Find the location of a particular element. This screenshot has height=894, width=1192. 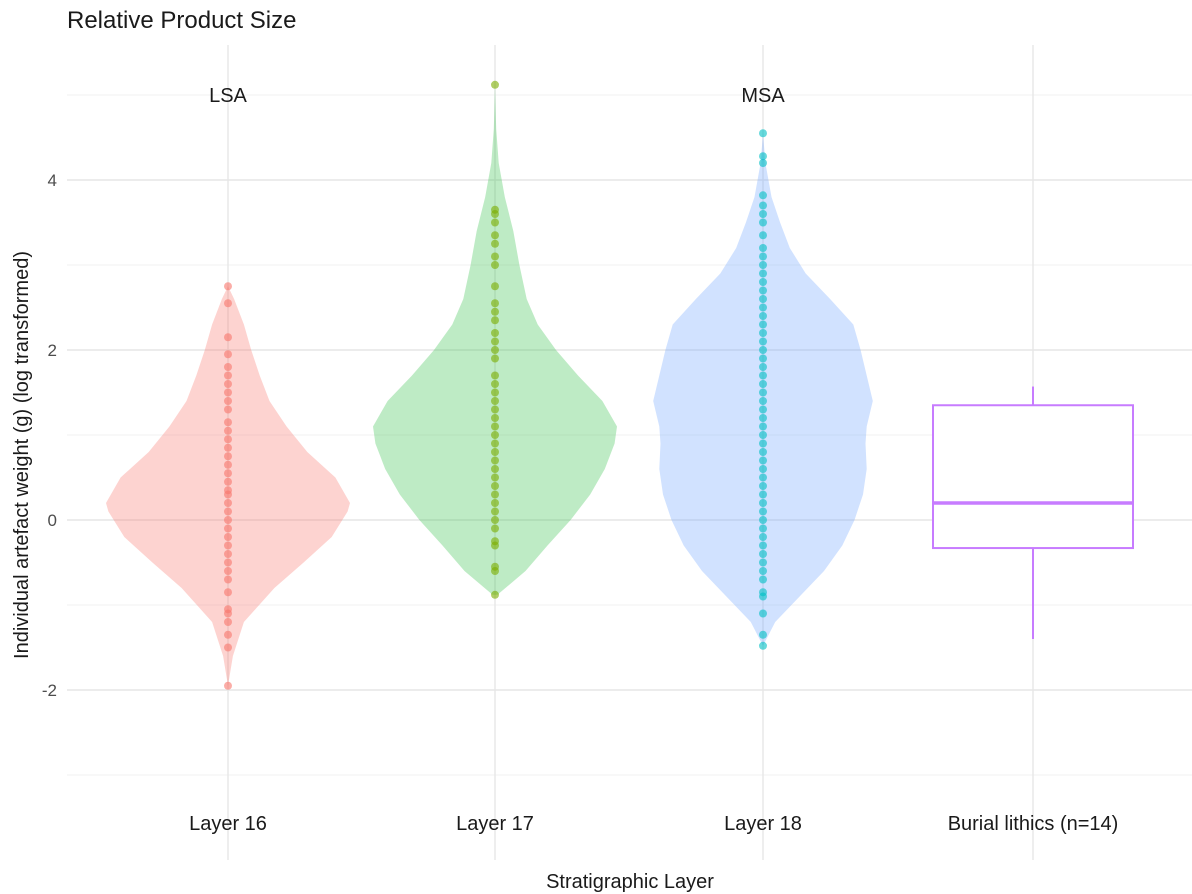

box-body is located at coordinates (1033, 477).